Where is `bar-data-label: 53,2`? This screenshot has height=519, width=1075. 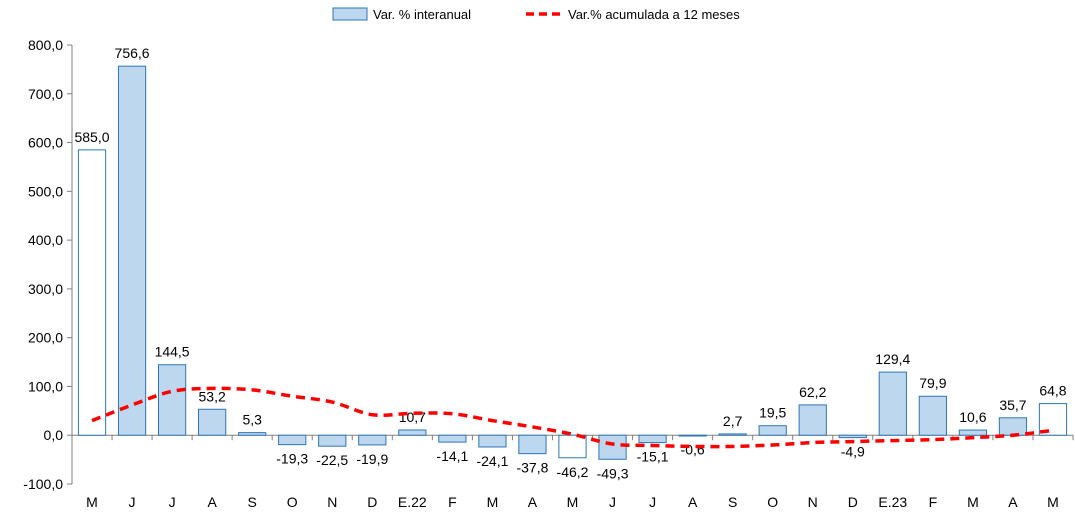 bar-data-label: 53,2 is located at coordinates (212, 396).